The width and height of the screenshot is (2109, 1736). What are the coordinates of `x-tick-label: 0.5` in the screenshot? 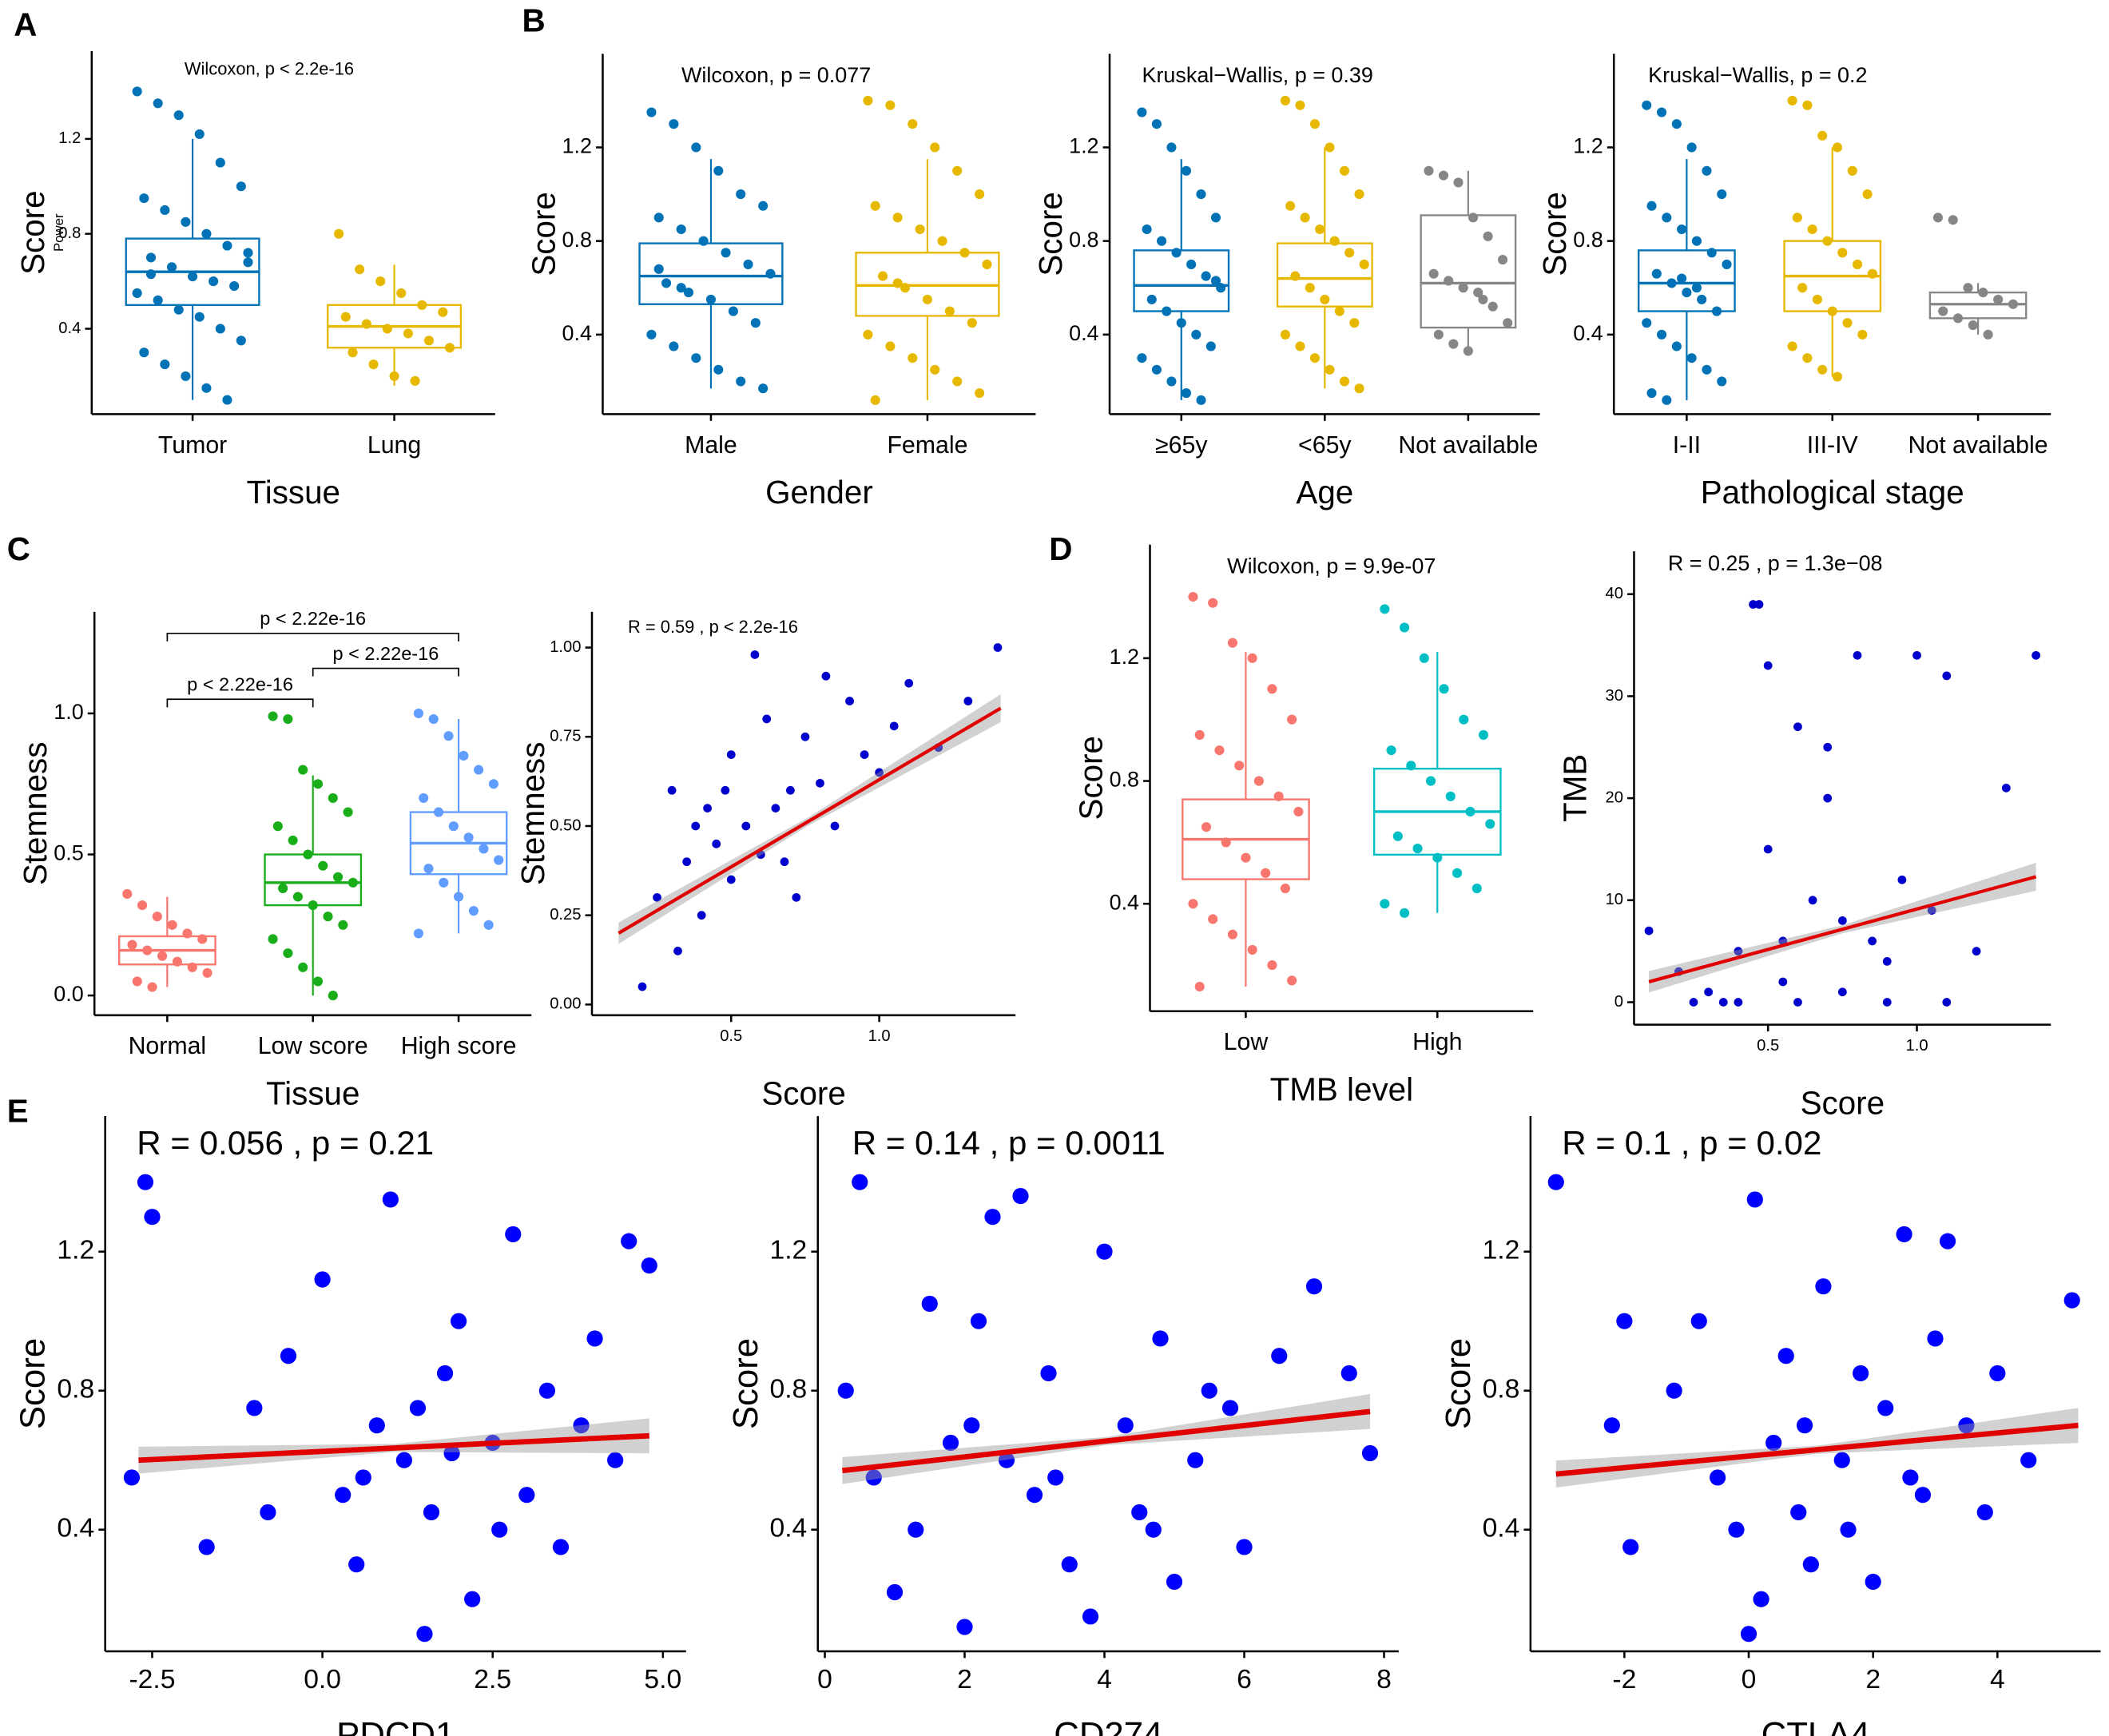 It's located at (731, 1036).